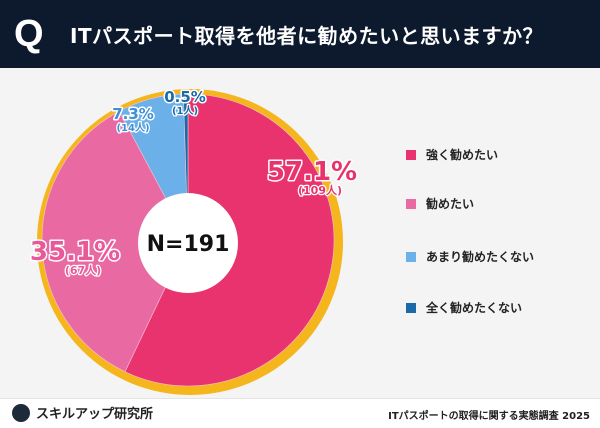 The width and height of the screenshot is (600, 428). Describe the element at coordinates (450, 204) in the screenshot. I see `legend-label: 勧めたい` at that location.